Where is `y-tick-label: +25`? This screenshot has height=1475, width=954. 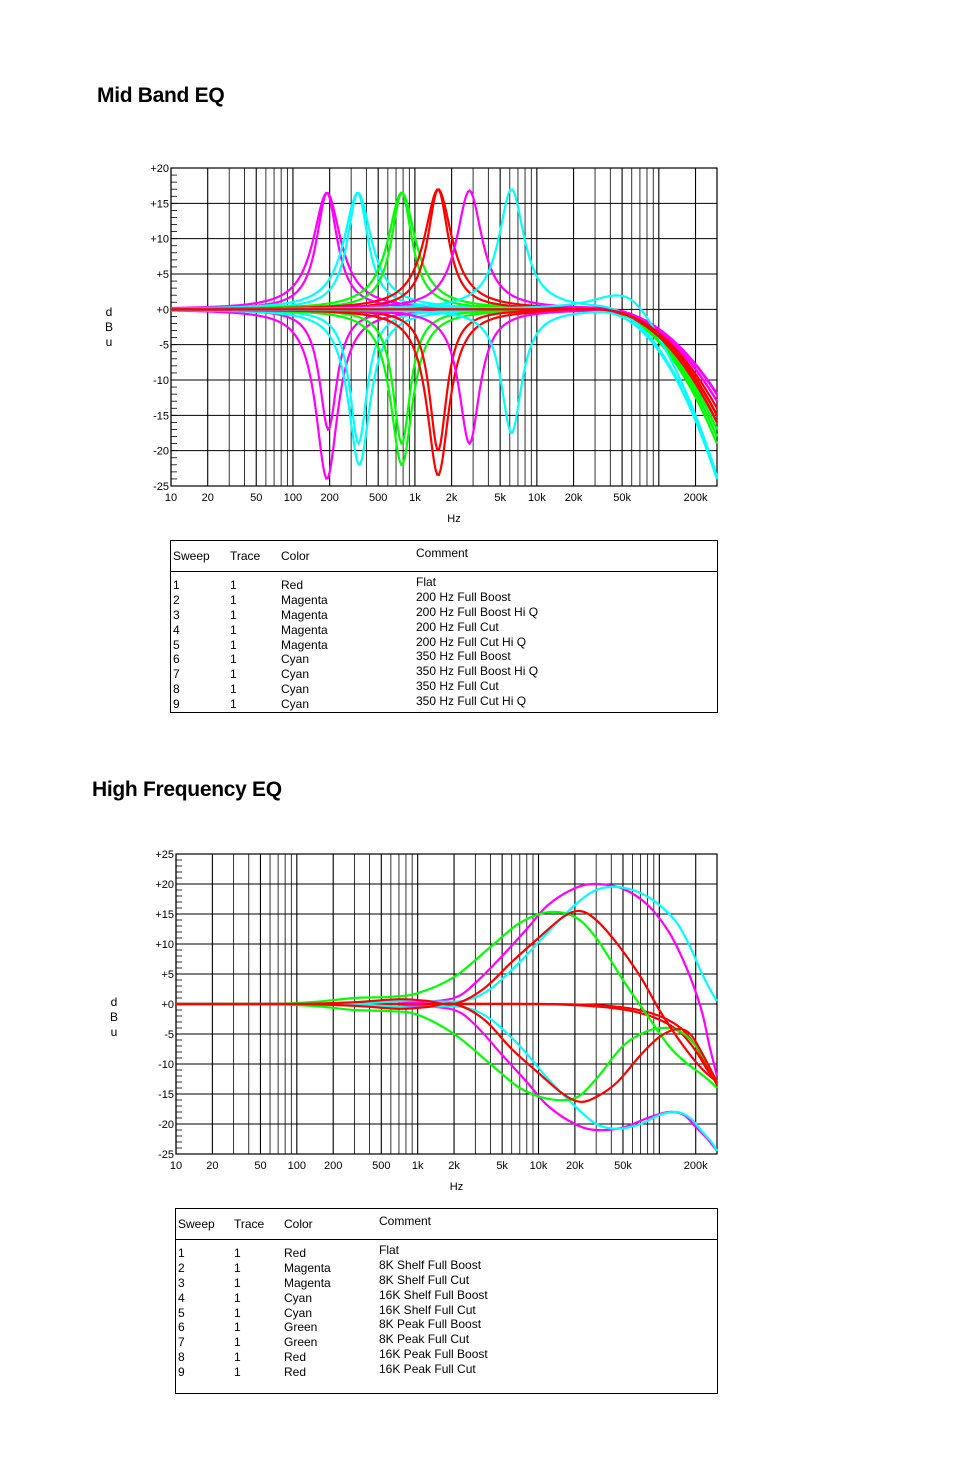 y-tick-label: +25 is located at coordinates (164, 855).